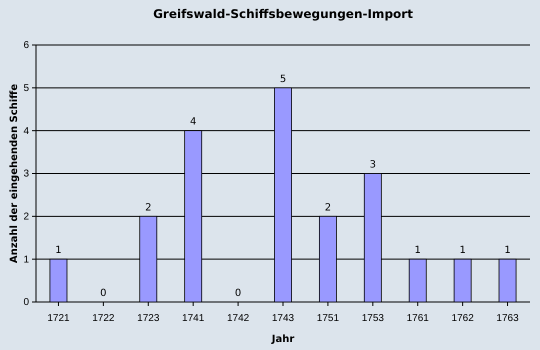  What do you see at coordinates (373, 165) in the screenshot?
I see `data-label: 3` at bounding box center [373, 165].